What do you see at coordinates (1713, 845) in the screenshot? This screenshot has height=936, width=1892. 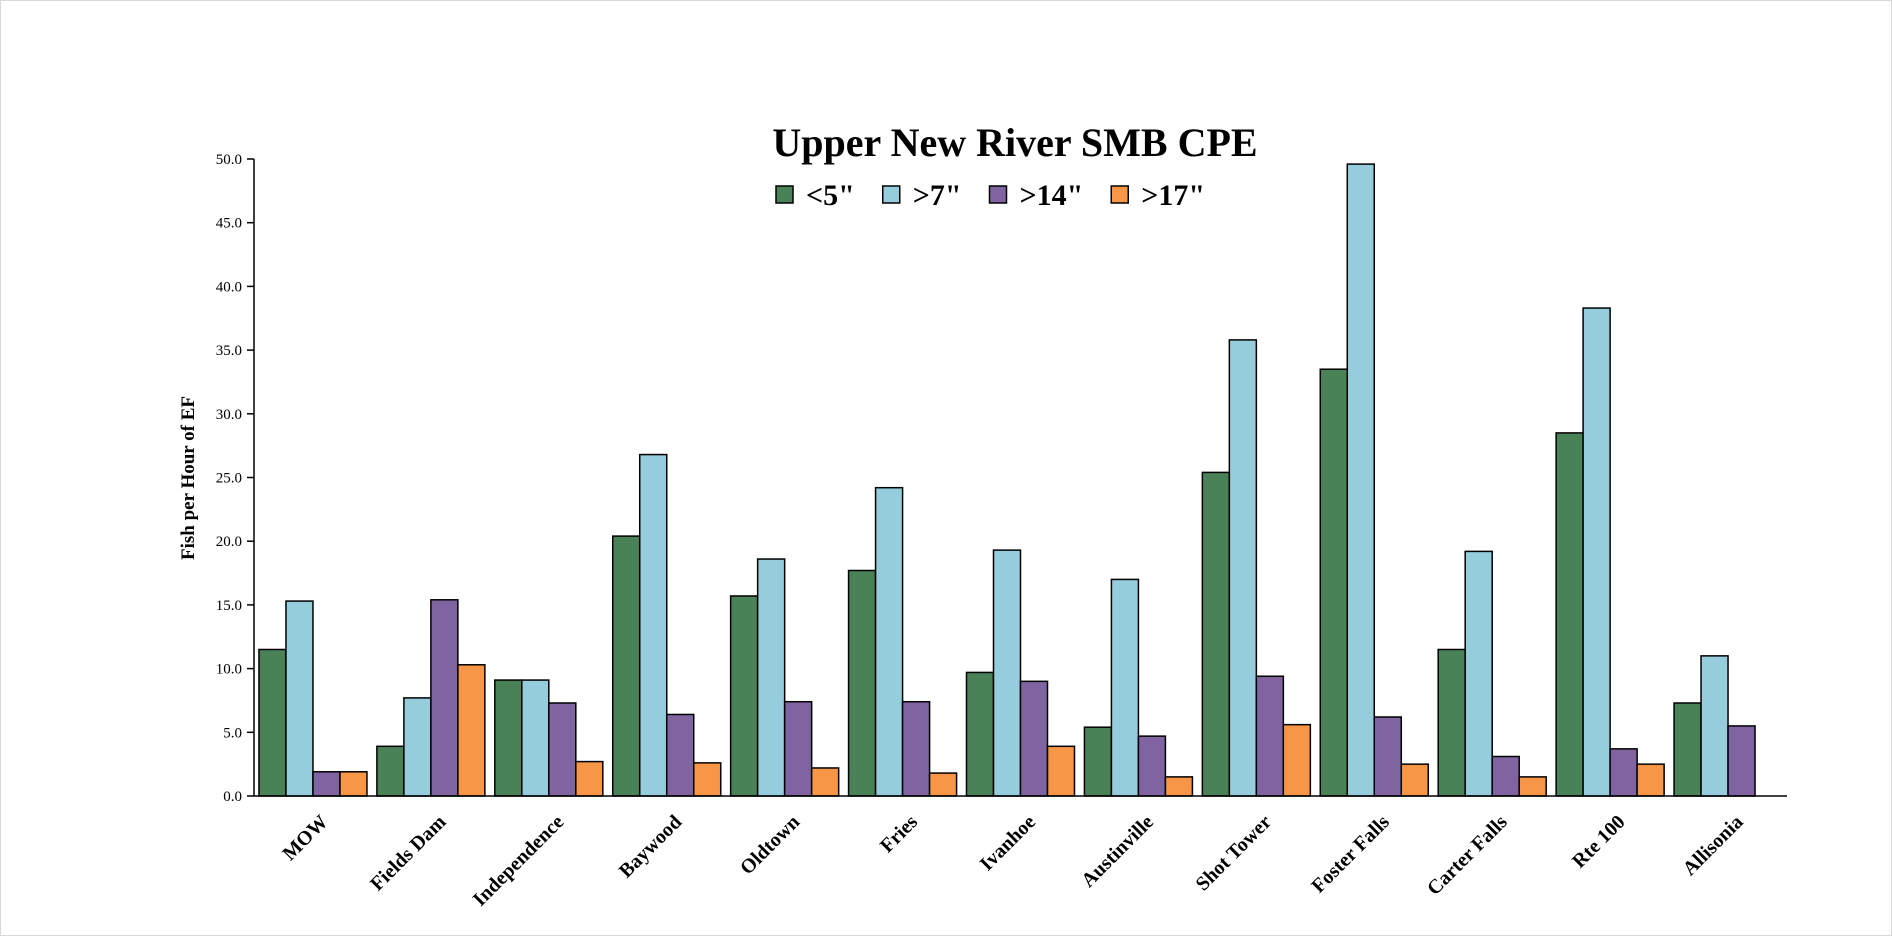 I see `x-tick-label: Allisonia` at bounding box center [1713, 845].